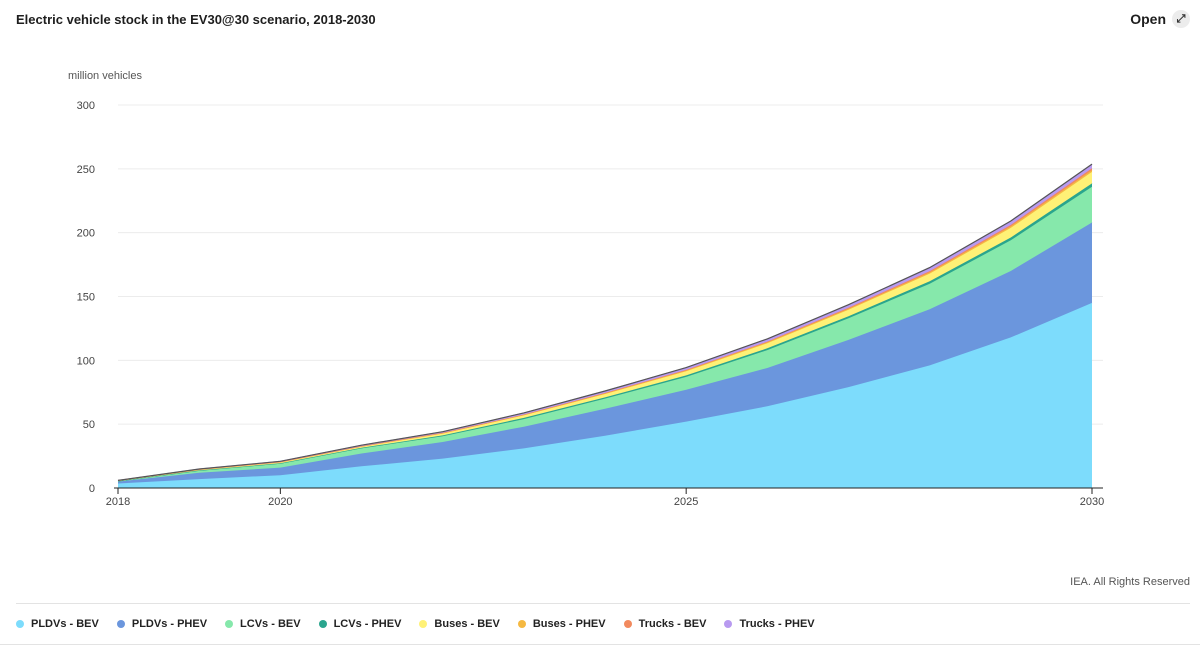  What do you see at coordinates (1092, 502) in the screenshot?
I see `x-tick-label: 2030` at bounding box center [1092, 502].